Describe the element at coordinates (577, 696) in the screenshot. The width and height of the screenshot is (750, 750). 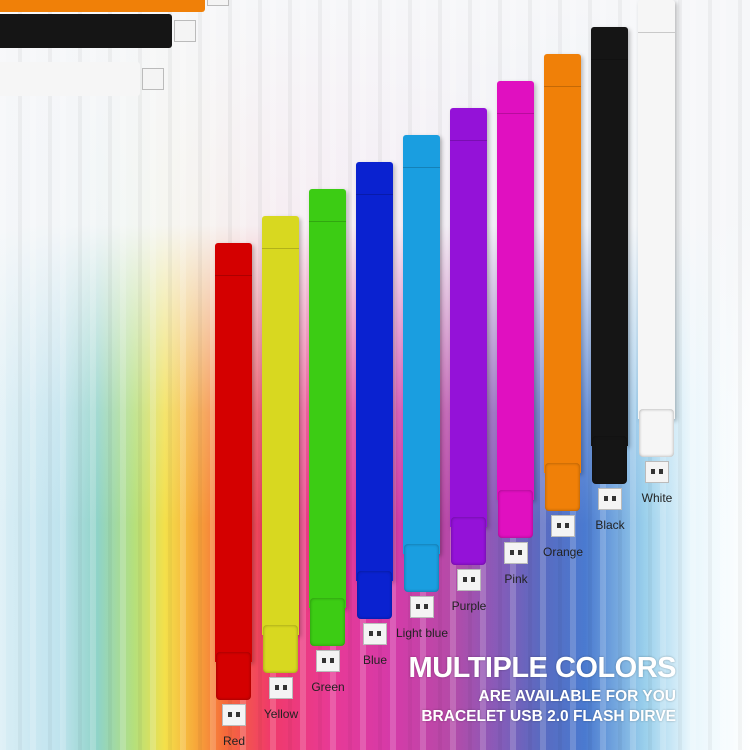
I see `headline-subtitle: ARE AVAILABLE FOR YOU` at that location.